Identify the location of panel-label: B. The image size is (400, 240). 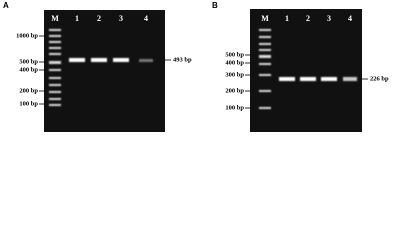
(215, 5).